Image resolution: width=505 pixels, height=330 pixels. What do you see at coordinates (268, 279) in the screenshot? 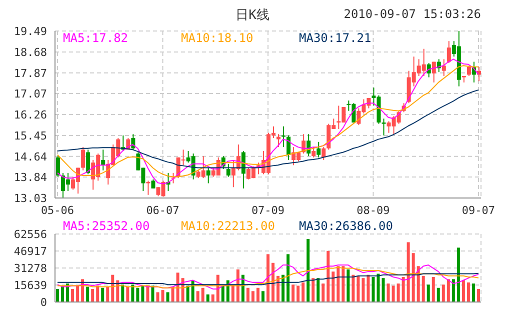
I see `line-series` at bounding box center [268, 279].